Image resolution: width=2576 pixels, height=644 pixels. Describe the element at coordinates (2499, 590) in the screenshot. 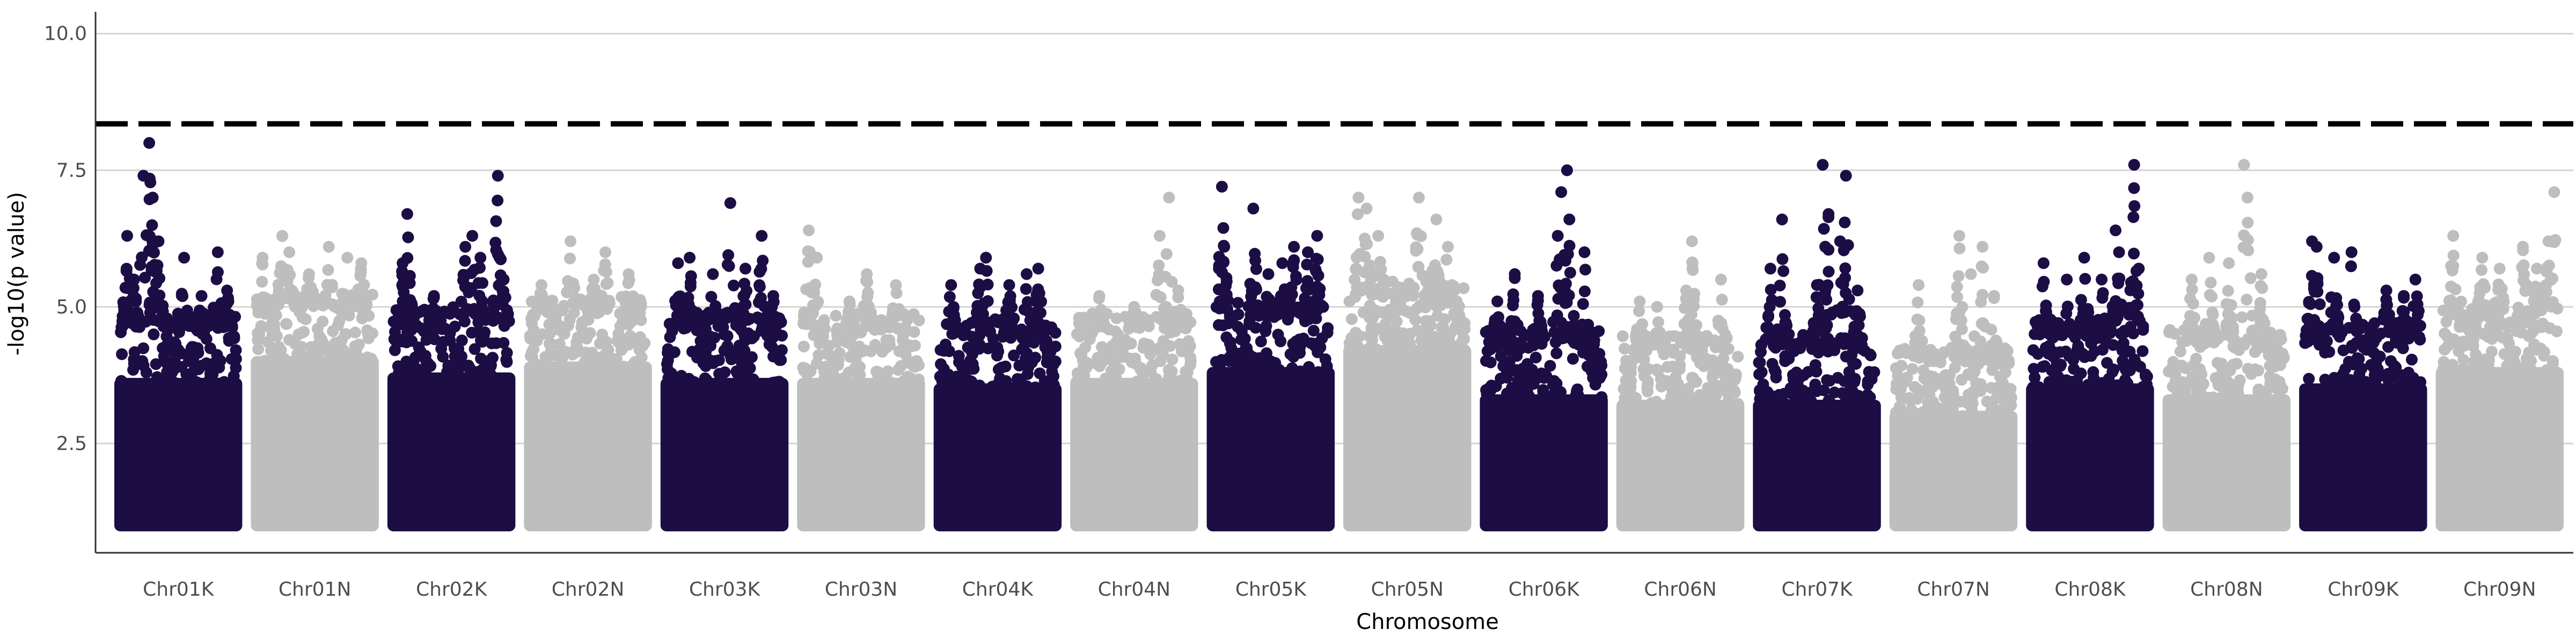

I see `x-tick-label: Chr09N` at that location.